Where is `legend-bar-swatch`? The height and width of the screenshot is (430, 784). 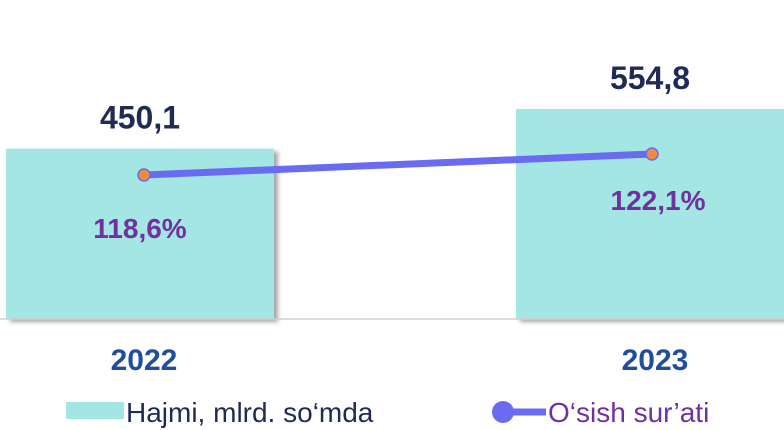 legend-bar-swatch is located at coordinates (95, 410).